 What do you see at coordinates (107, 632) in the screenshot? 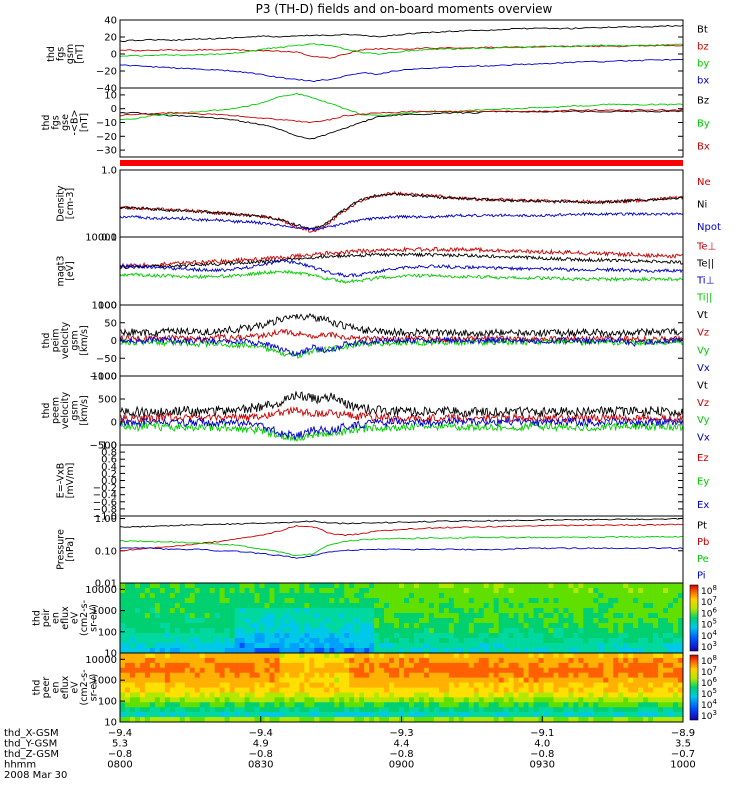
I see `y-tick-label: 100` at bounding box center [107, 632].